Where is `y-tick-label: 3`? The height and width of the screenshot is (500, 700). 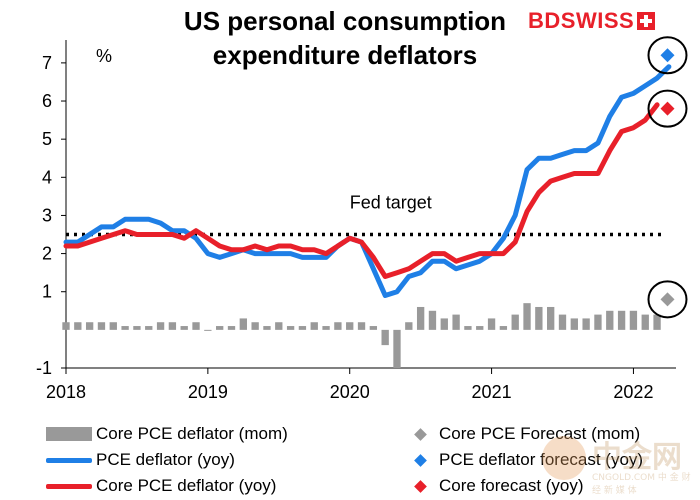
y-tick-label: 3 is located at coordinates (47, 215).